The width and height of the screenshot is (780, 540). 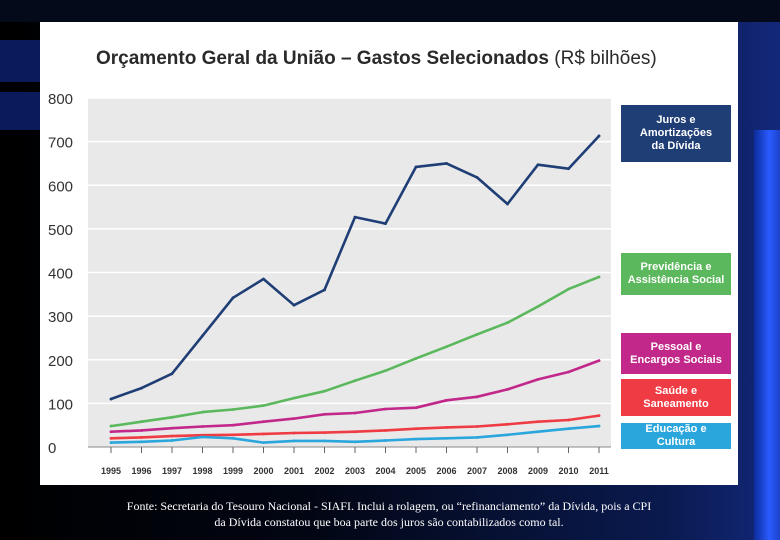 What do you see at coordinates (172, 471) in the screenshot?
I see `x-tick-label: 1997` at bounding box center [172, 471].